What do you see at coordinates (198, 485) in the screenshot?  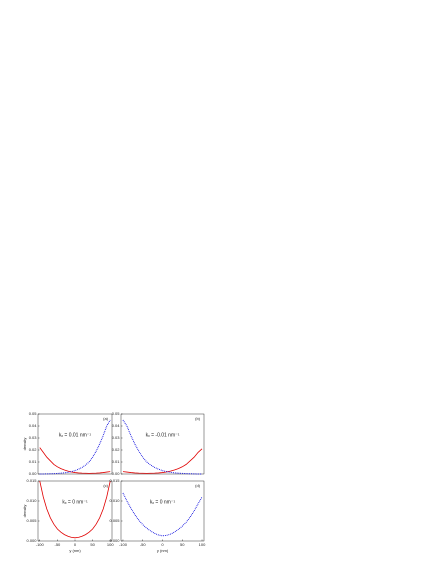 I see `panel-label: (d)` at bounding box center [198, 485].